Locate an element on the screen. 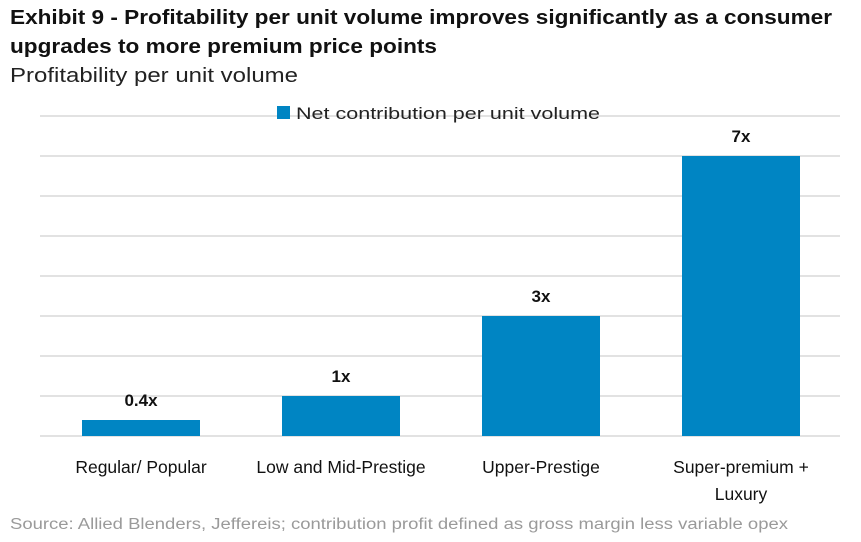 The width and height of the screenshot is (861, 542). data-label: 1x is located at coordinates (341, 376).